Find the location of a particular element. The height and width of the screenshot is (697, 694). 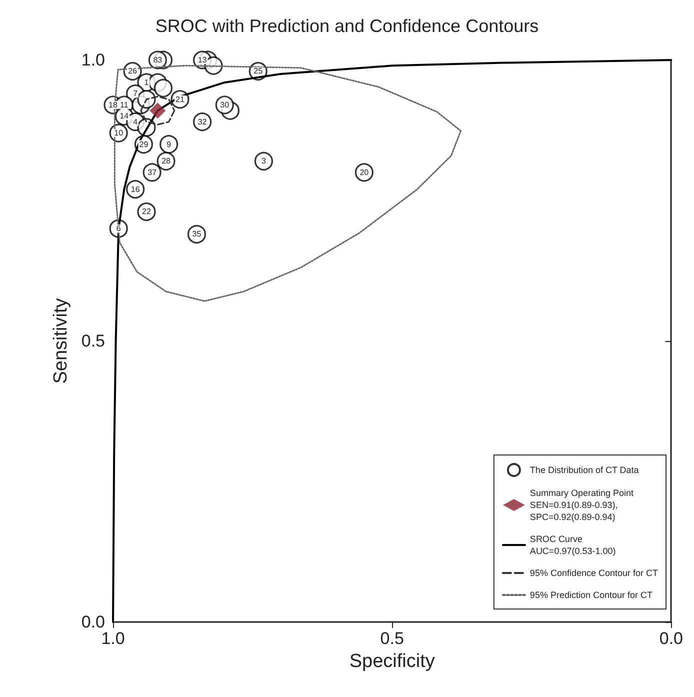

annotation: 25 is located at coordinates (259, 71).